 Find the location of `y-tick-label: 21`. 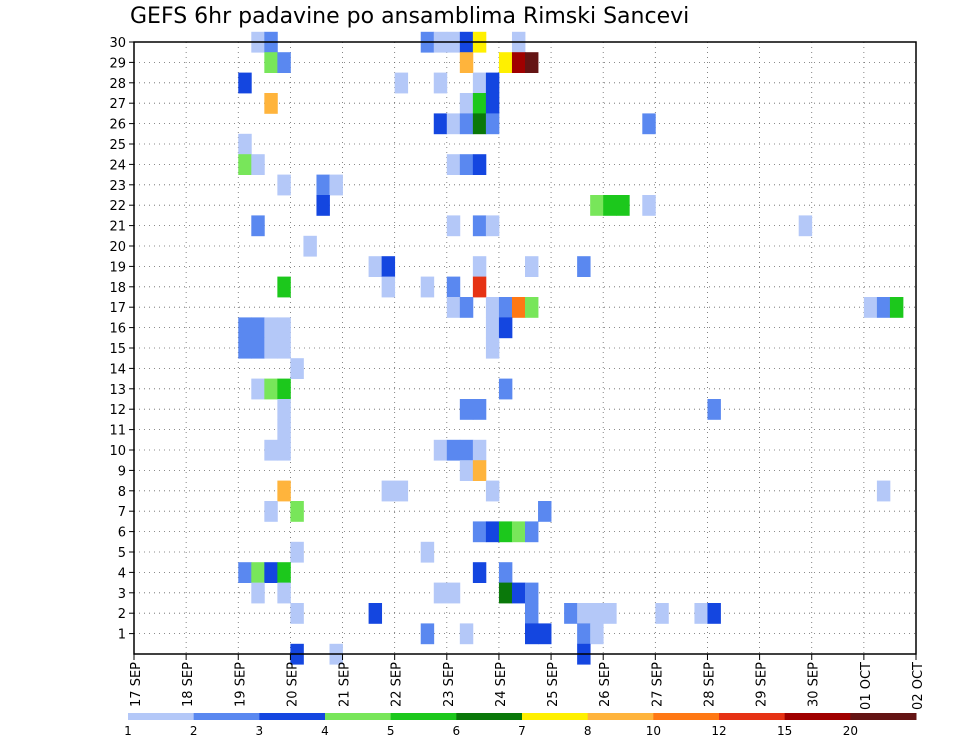

y-tick-label: 21 is located at coordinates (117, 227).